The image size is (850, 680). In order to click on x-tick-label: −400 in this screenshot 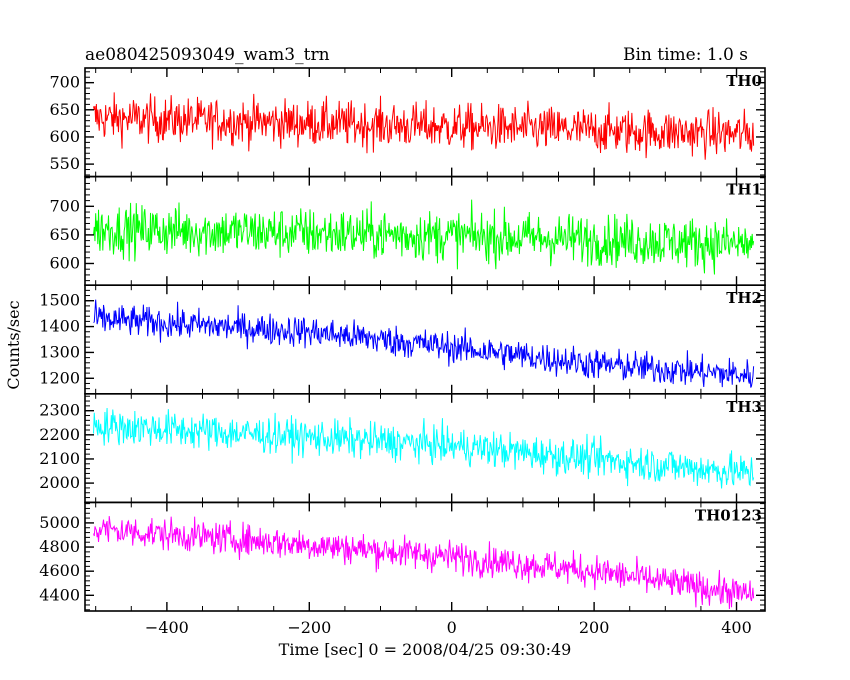, I will do `click(167, 627)`.